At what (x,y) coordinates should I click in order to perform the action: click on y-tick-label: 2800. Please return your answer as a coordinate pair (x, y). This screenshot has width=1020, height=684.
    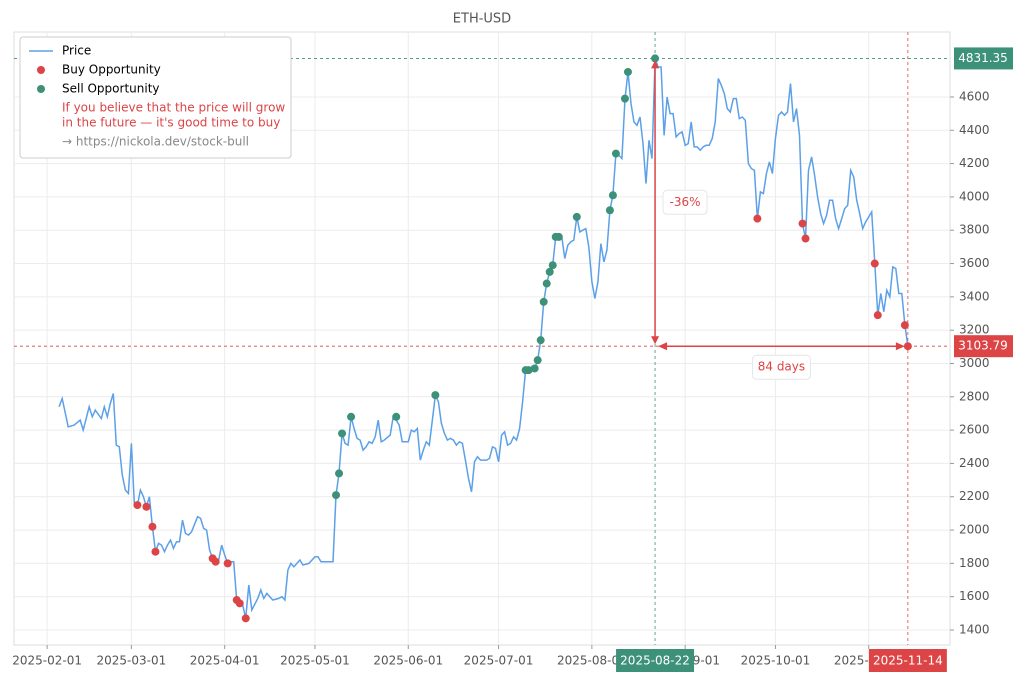
    Looking at the image, I should click on (974, 396).